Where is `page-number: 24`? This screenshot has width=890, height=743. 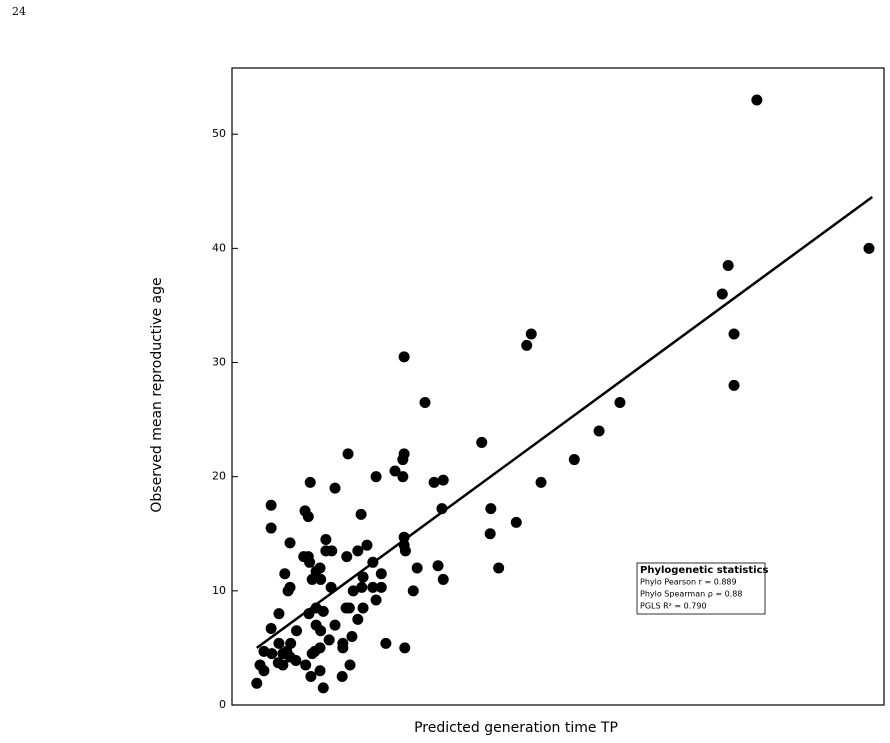 page-number: 24 is located at coordinates (19, 11).